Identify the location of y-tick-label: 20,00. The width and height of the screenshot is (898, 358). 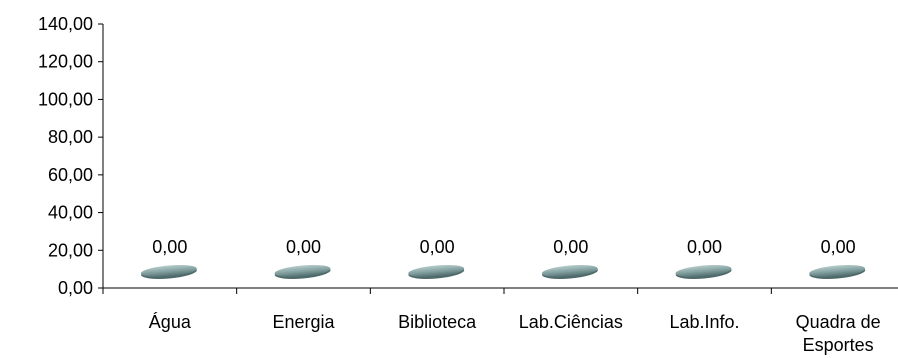
(70, 250).